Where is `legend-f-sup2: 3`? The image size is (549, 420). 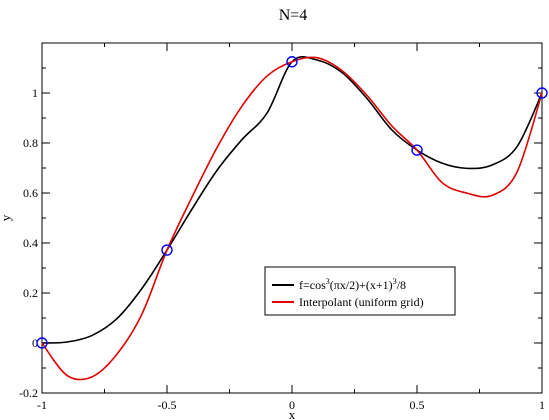
legend-f-sup2: 3 is located at coordinates (395, 281).